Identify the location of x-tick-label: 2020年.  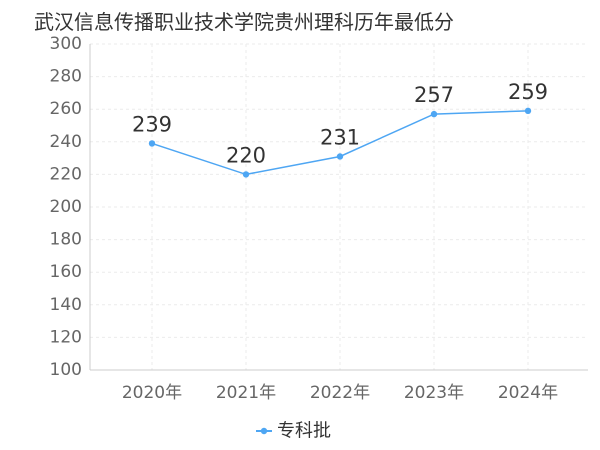
(152, 393).